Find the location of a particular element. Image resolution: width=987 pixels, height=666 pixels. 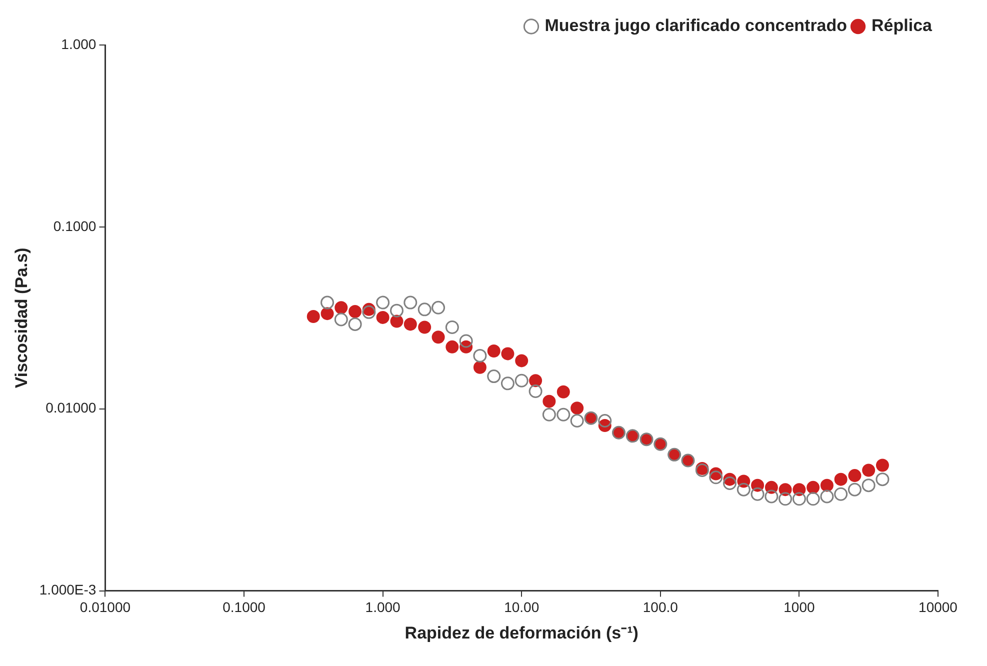

y-tick-label: 0.01000 is located at coordinates (71, 408).